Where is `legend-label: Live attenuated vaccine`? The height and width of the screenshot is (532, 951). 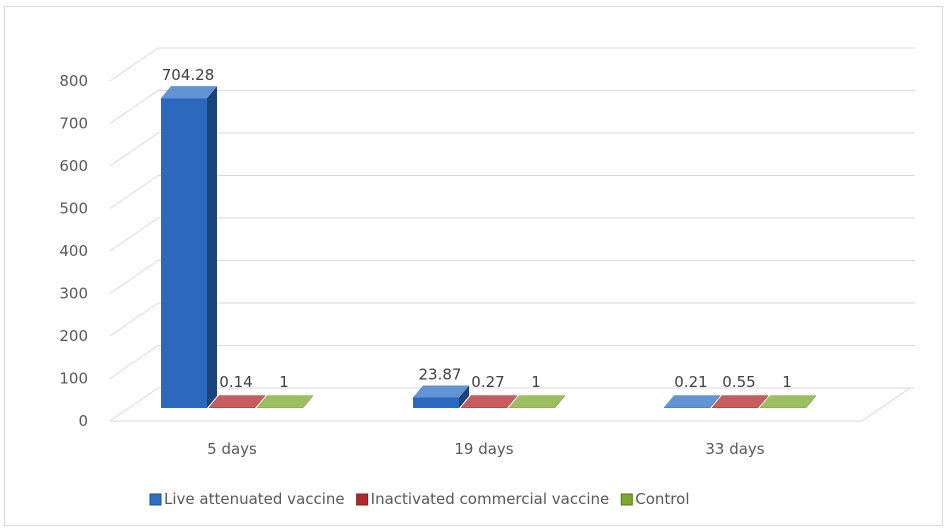 legend-label: Live attenuated vaccine is located at coordinates (254, 499).